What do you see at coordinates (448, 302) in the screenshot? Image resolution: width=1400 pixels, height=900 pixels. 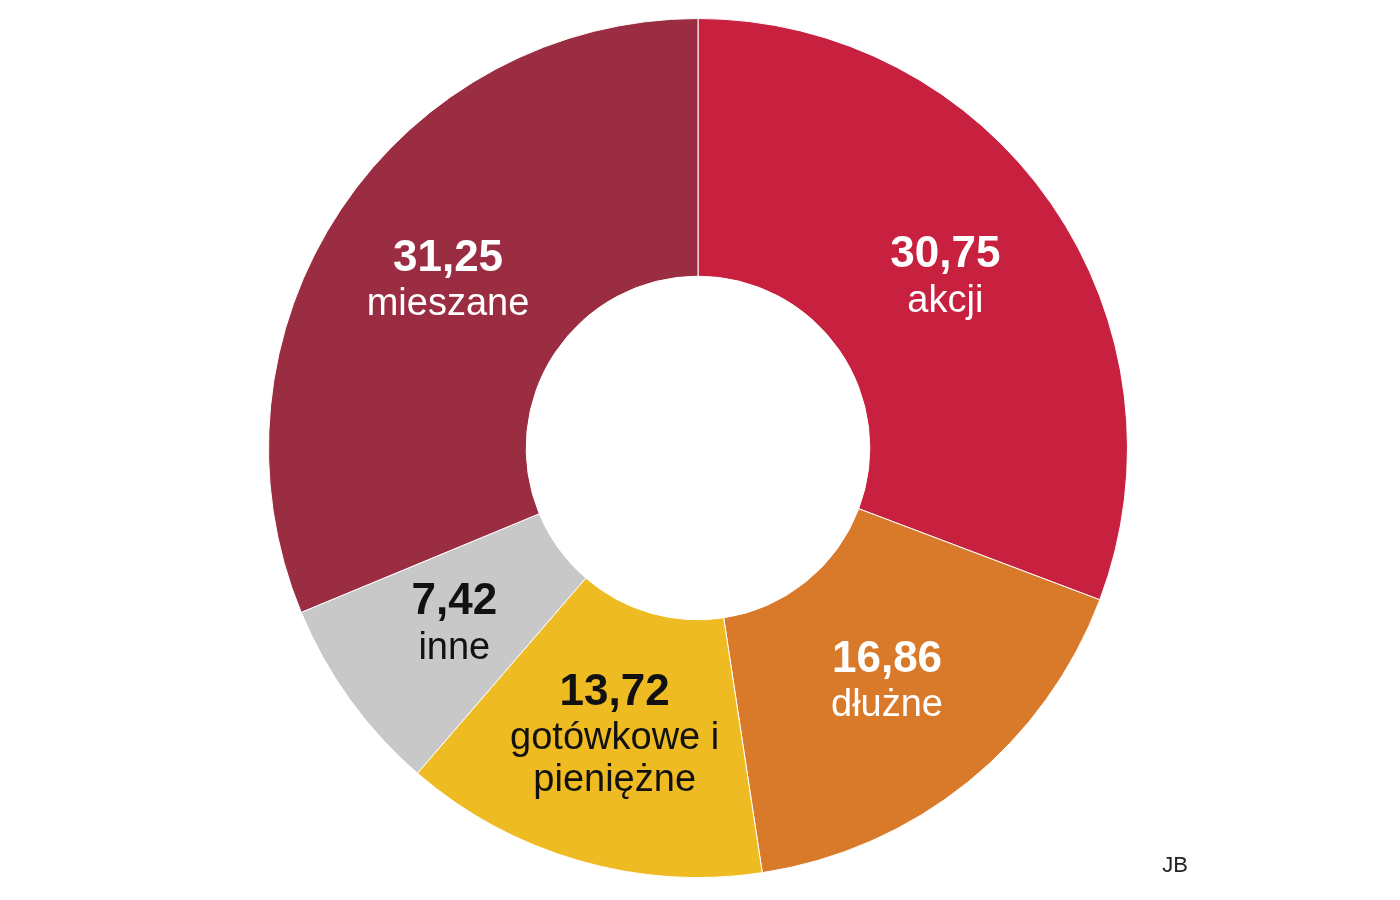 I see `slice-label: mieszane` at bounding box center [448, 302].